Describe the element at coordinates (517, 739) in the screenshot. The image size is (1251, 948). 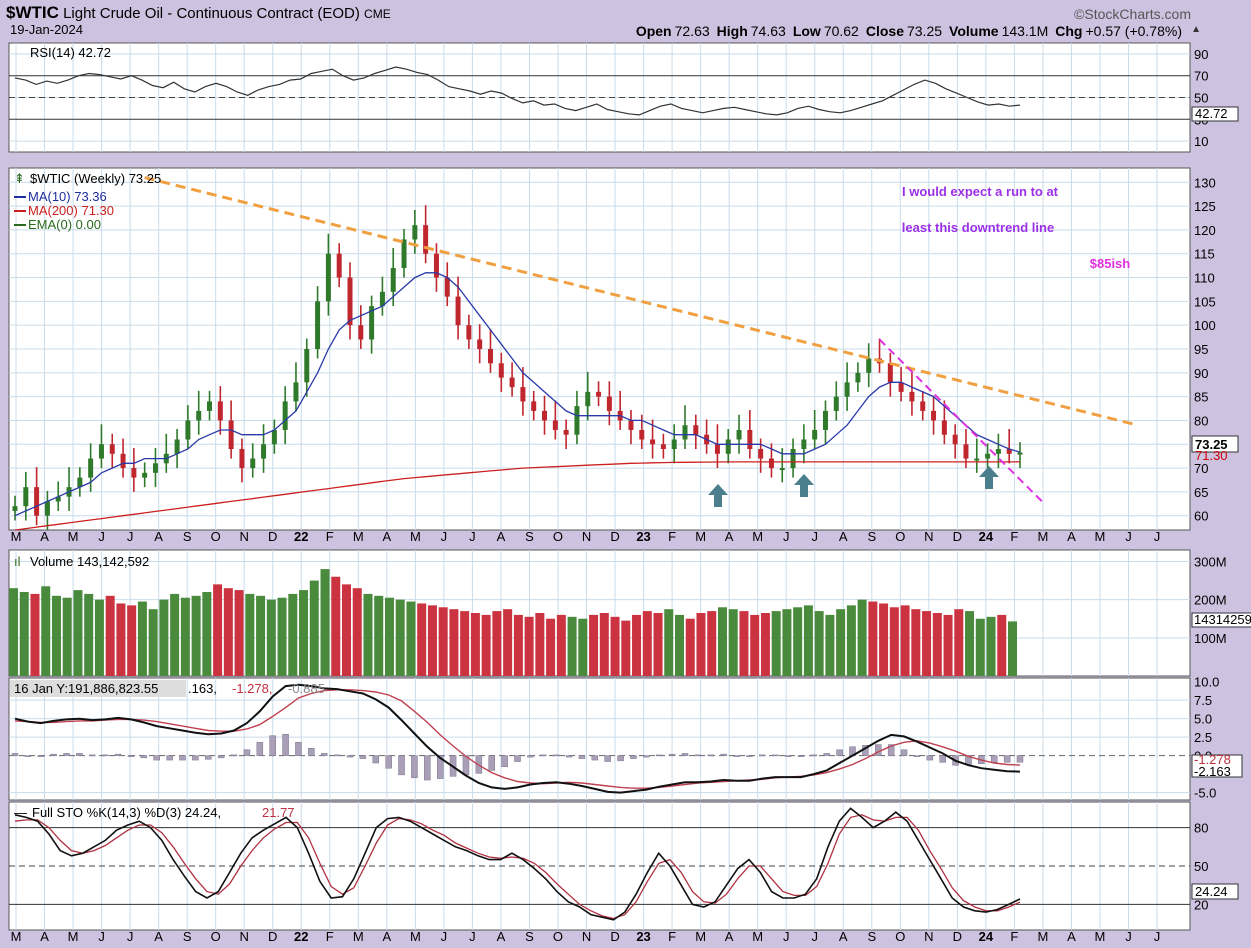
I see `macd-signal` at that location.